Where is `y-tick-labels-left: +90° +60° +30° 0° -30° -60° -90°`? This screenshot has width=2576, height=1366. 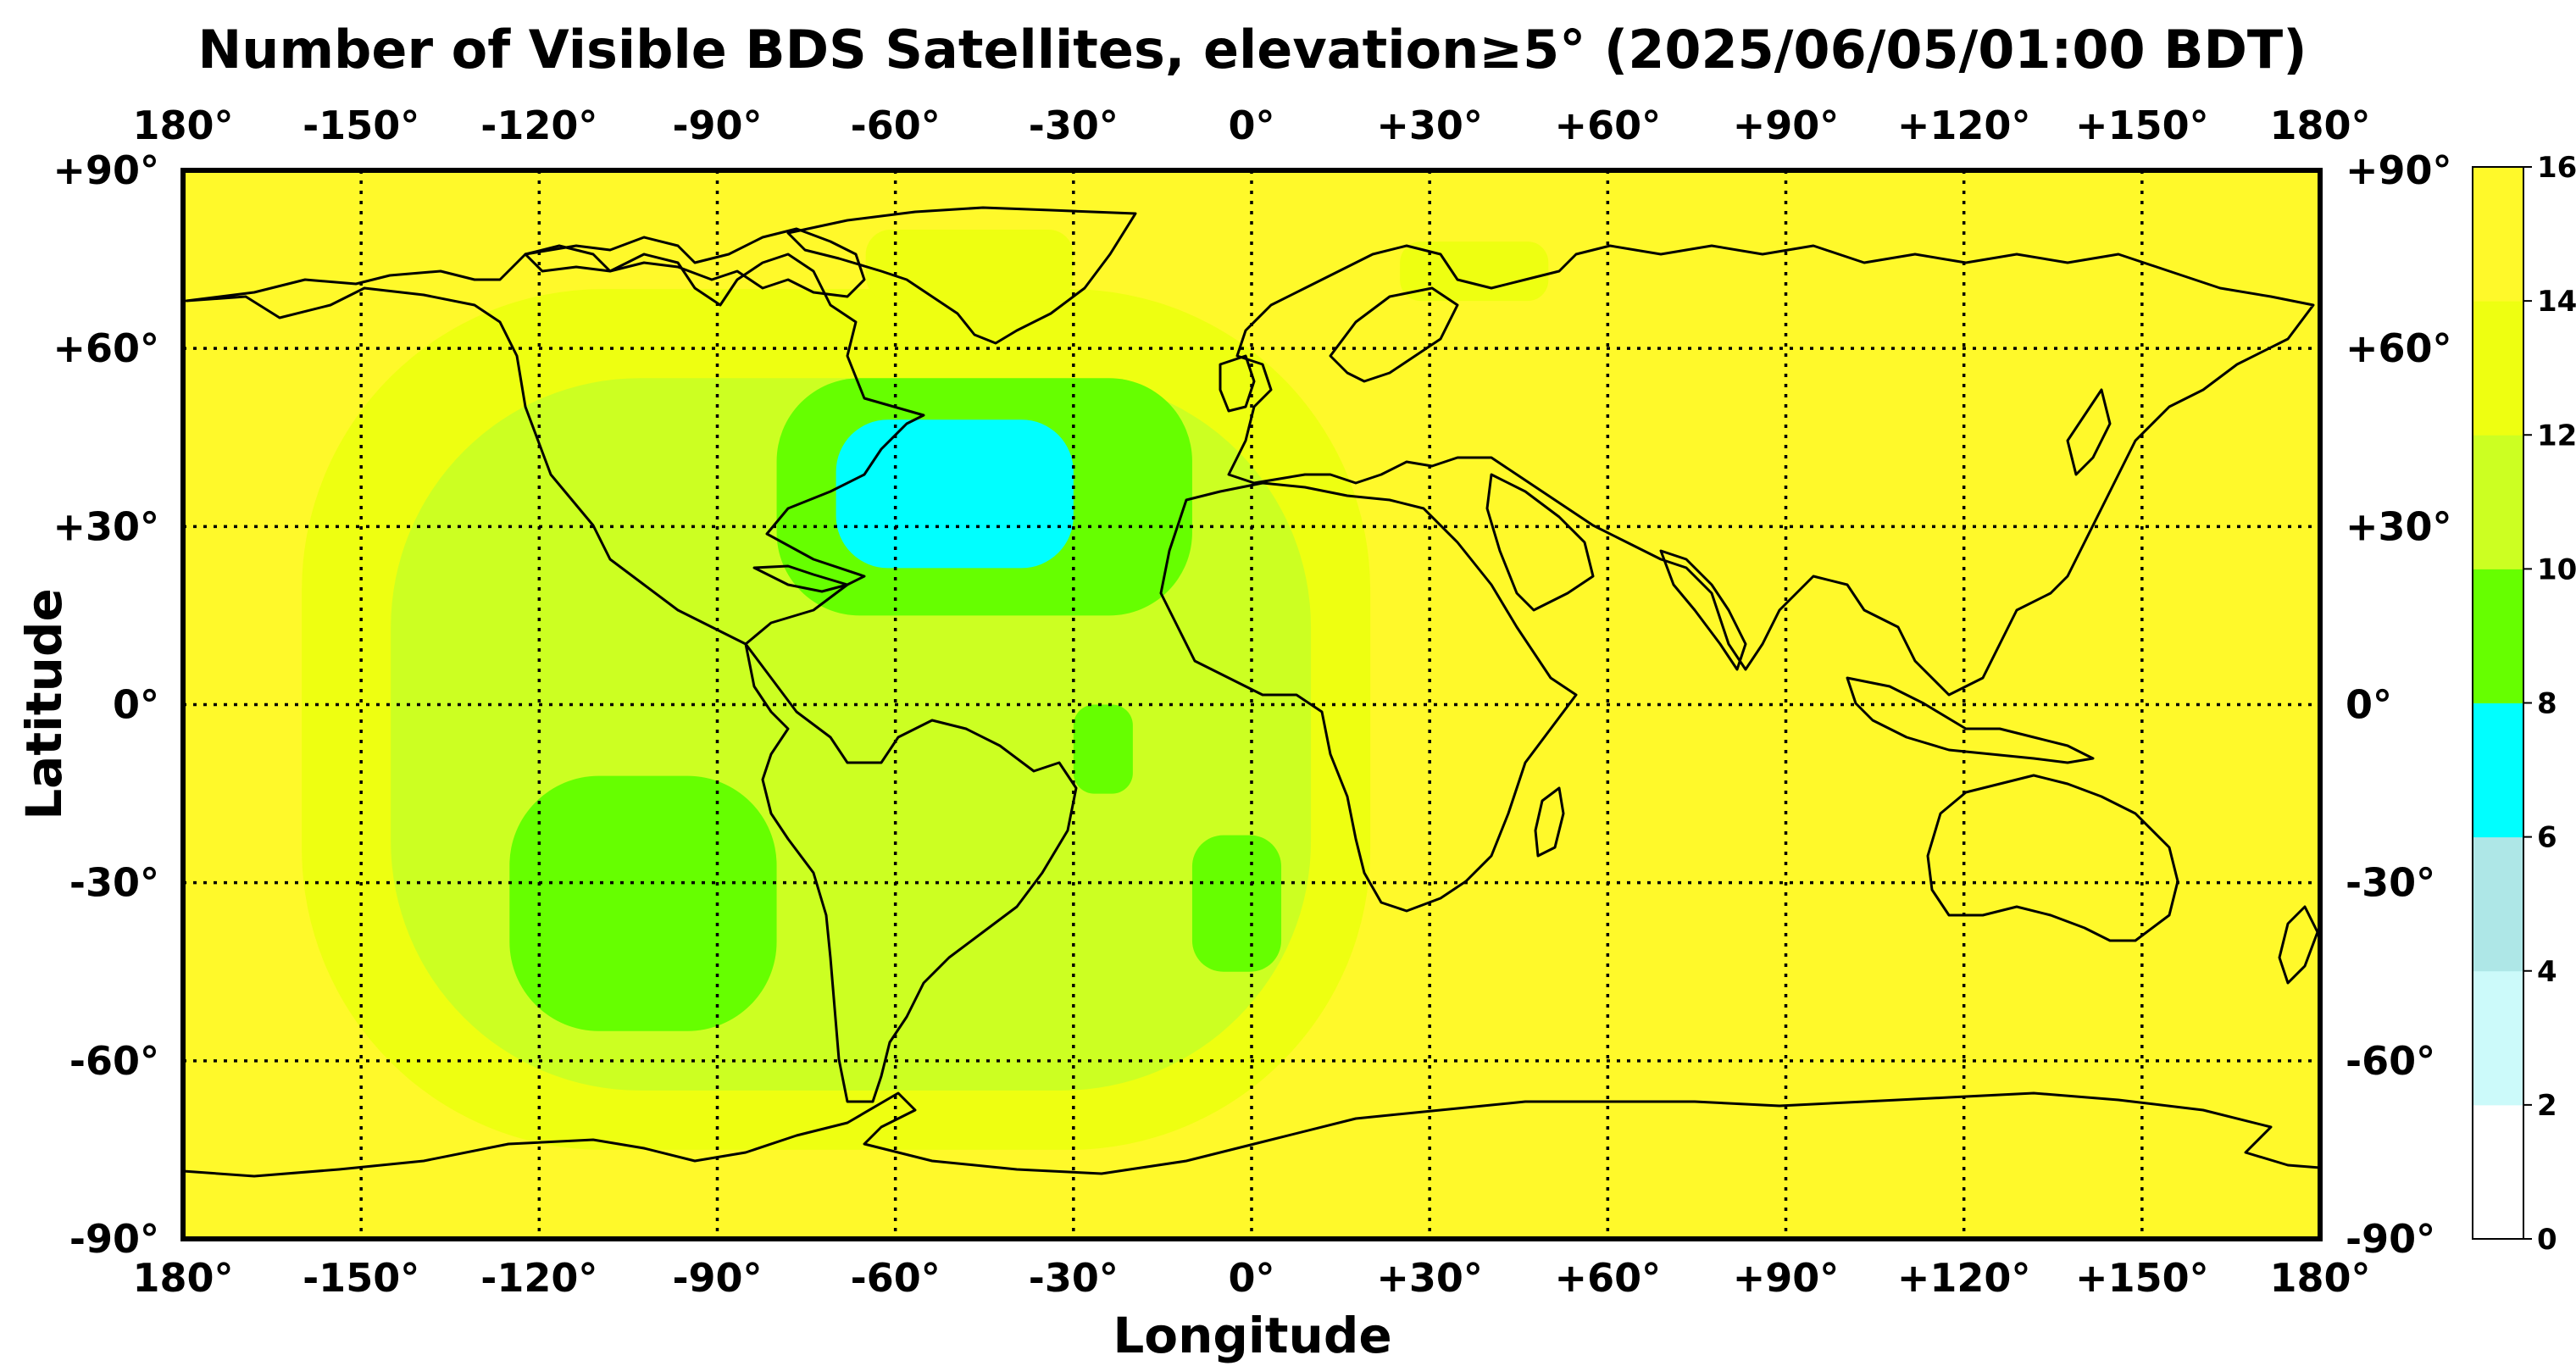
y-tick-labels-left: +90° +60° +30° 0° -30° -60° -90° is located at coordinates (106, 704).